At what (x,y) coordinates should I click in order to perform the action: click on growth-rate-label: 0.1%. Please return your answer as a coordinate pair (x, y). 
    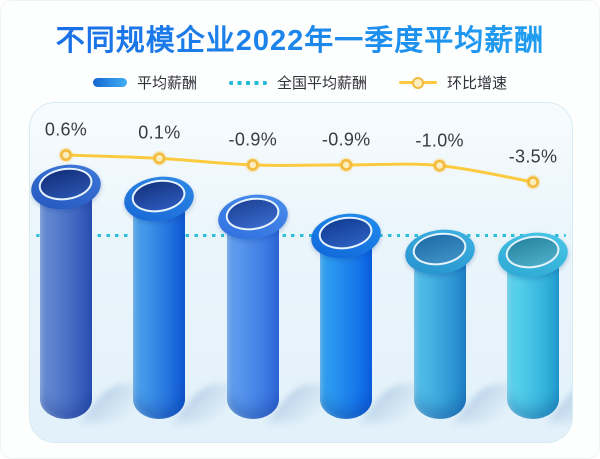
    Looking at the image, I should click on (159, 132).